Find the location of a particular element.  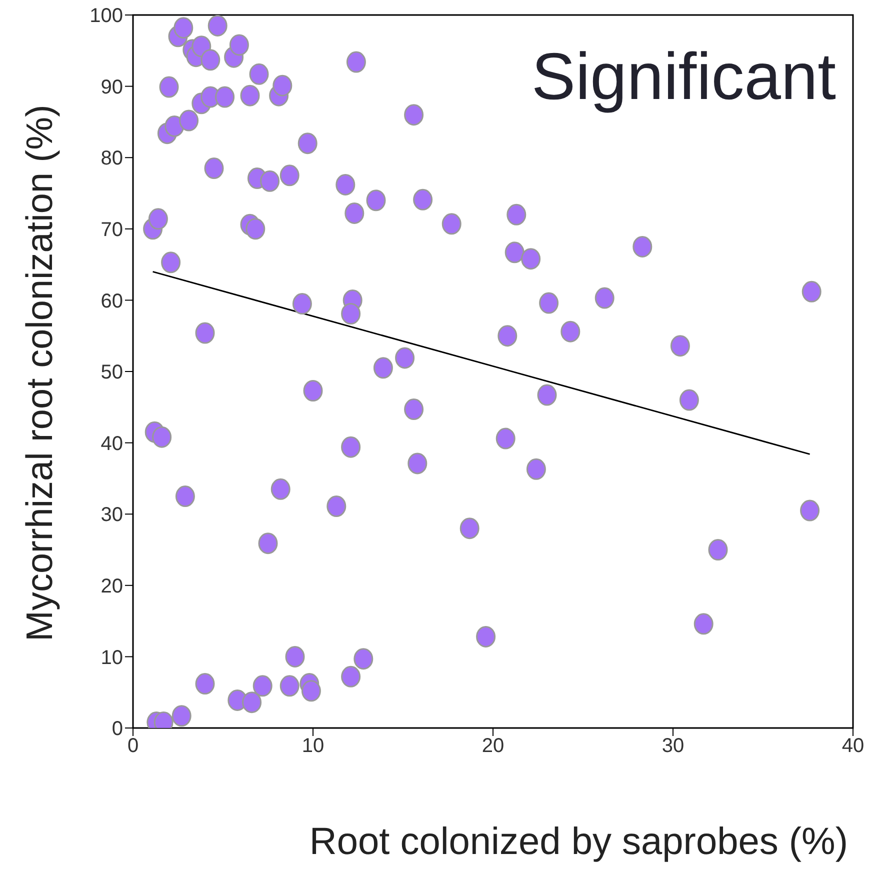

y-tick-label: 50 is located at coordinates (111, 373).